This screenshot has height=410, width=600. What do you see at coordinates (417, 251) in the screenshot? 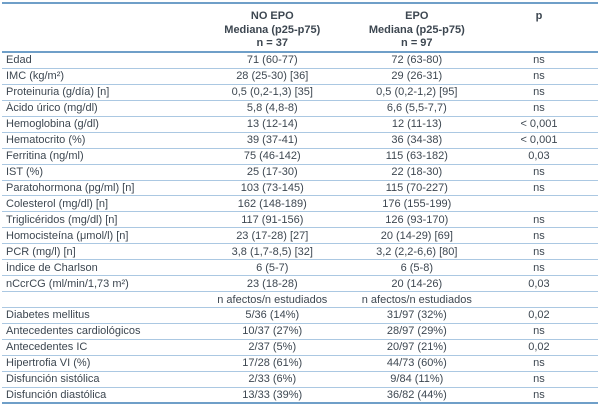
I see `epo-value: 3,2 (2,2-6,6) [80]` at bounding box center [417, 251].